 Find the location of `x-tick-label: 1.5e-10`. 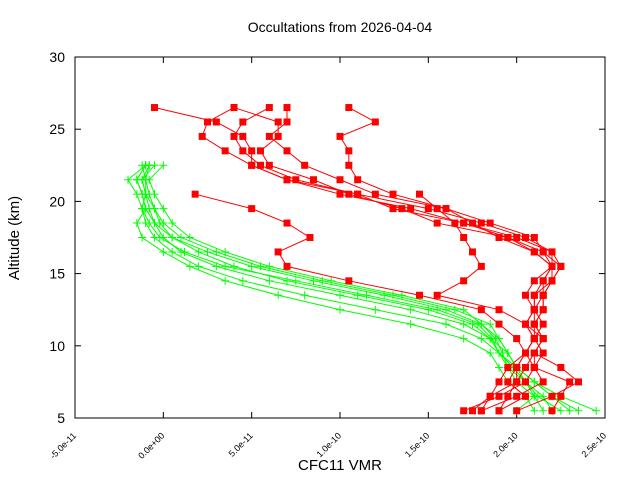

x-tick-label: 1.5e-10 is located at coordinates (417, 445).